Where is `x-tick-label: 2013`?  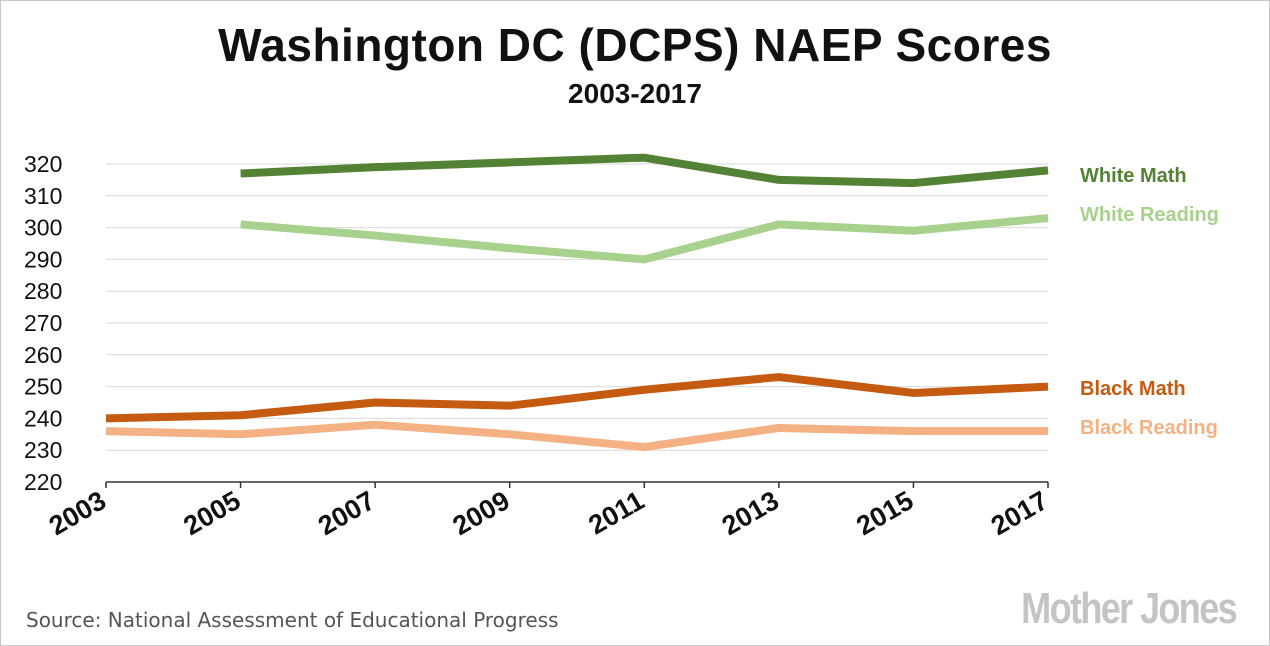 x-tick-label: 2013 is located at coordinates (750, 513).